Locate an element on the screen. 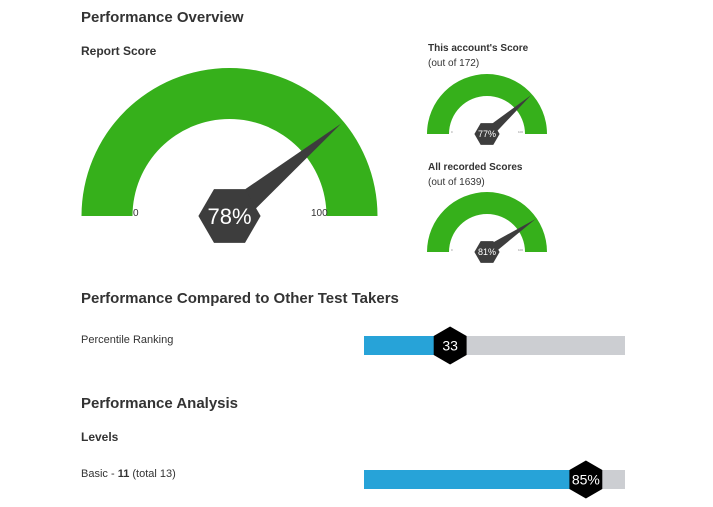 The width and height of the screenshot is (713, 507). percentile-bar-badge is located at coordinates (450, 345).